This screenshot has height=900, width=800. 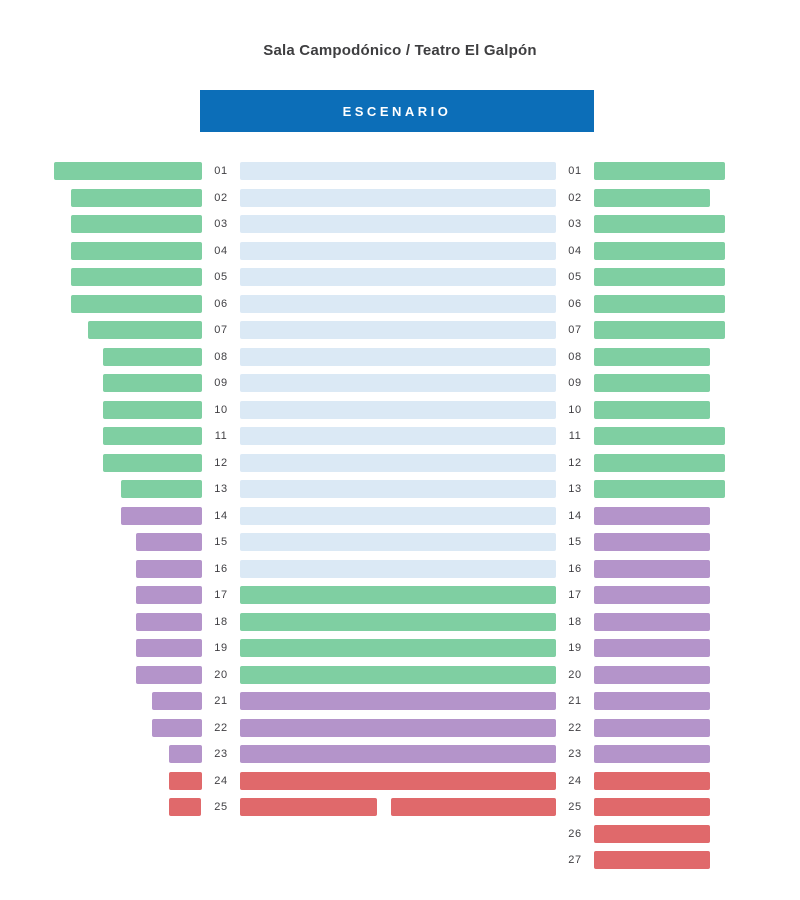 What do you see at coordinates (398, 648) in the screenshot?
I see `row-19-center-section` at bounding box center [398, 648].